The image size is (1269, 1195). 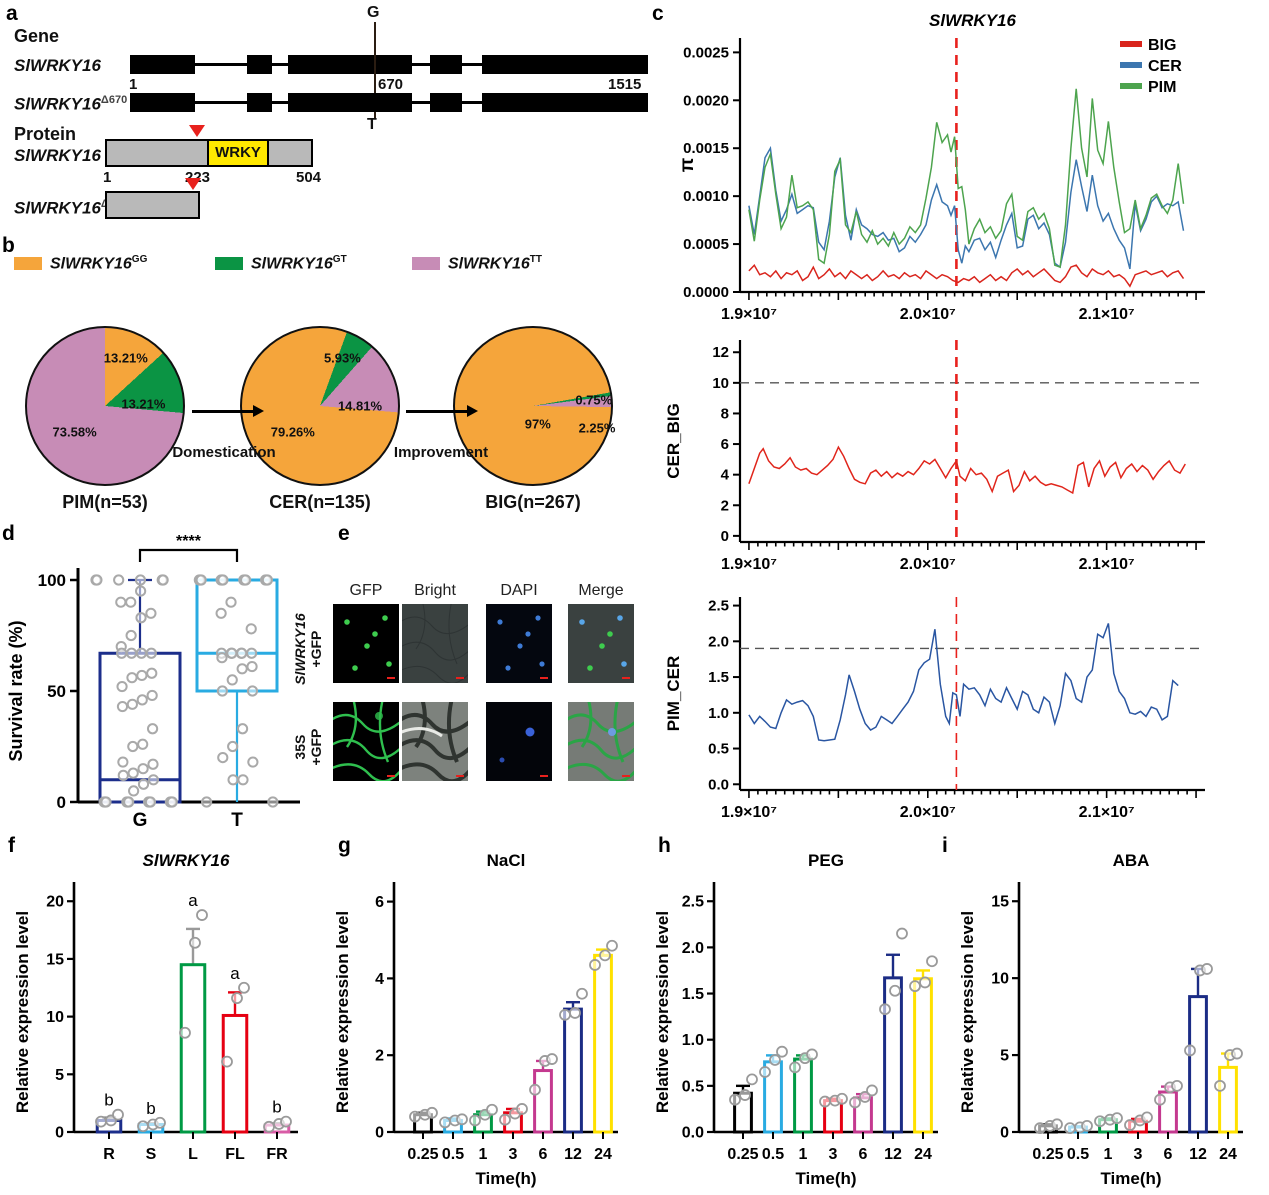 What do you see at coordinates (193, 184) in the screenshot?
I see `truncation-arrow-icon` at bounding box center [193, 184].